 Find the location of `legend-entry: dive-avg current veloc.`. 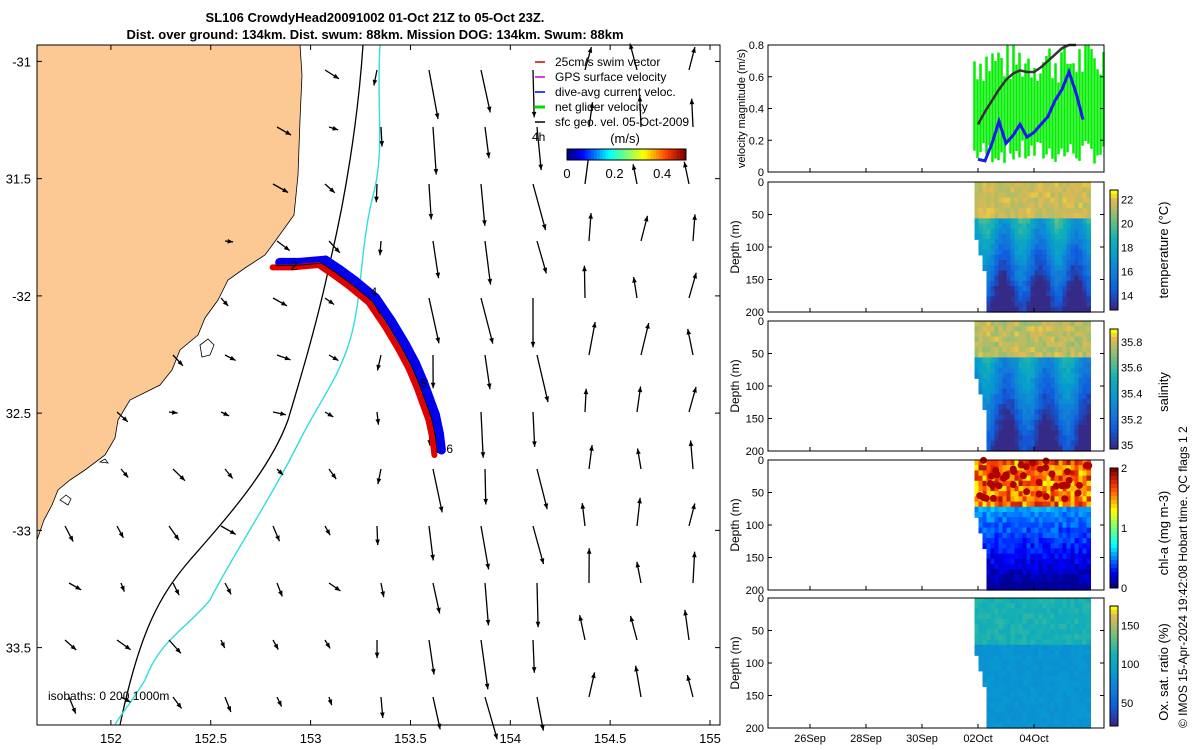

legend-entry: dive-avg current veloc. is located at coordinates (615, 92).